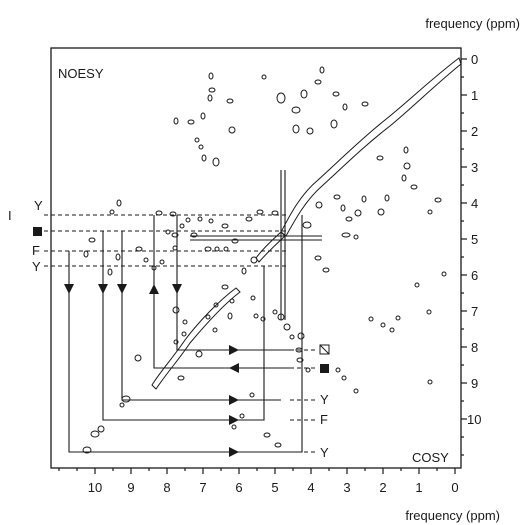  Describe the element at coordinates (452, 515) in the screenshot. I see `bottom-axis-title: frequency (ppm)` at that location.